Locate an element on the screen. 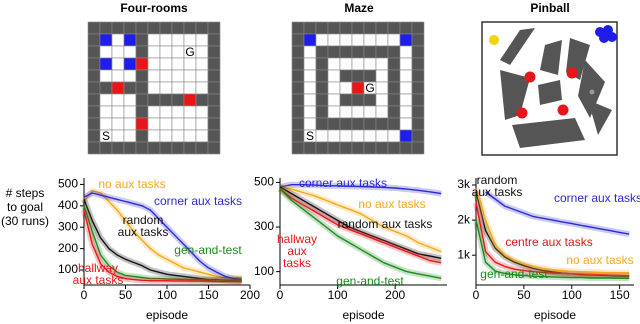  y-tick-label: 200 is located at coordinates (68, 248).